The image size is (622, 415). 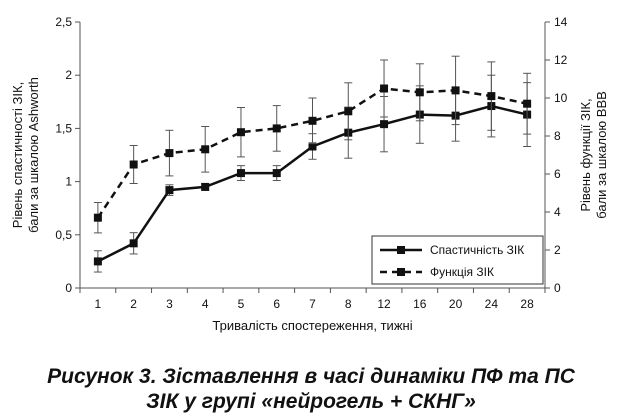 I want to click on right-y-tick-label: 2, so click(x=557, y=250).